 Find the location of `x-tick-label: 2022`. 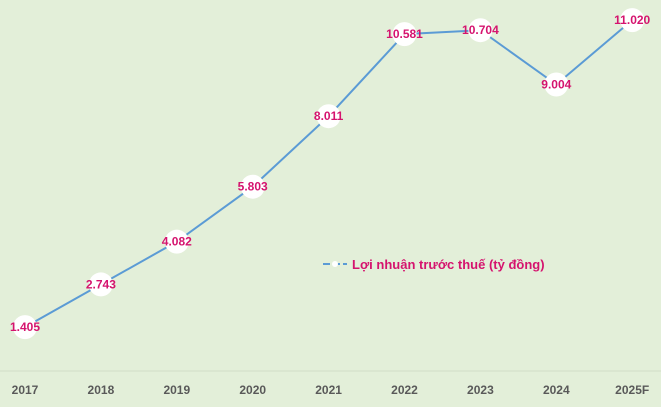

x-tick-label: 2022 is located at coordinates (404, 390).